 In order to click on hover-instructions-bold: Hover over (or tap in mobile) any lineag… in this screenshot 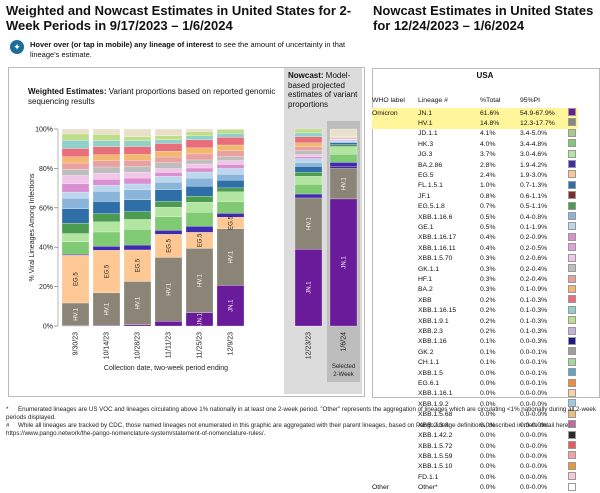, I will do `click(121, 44)`.